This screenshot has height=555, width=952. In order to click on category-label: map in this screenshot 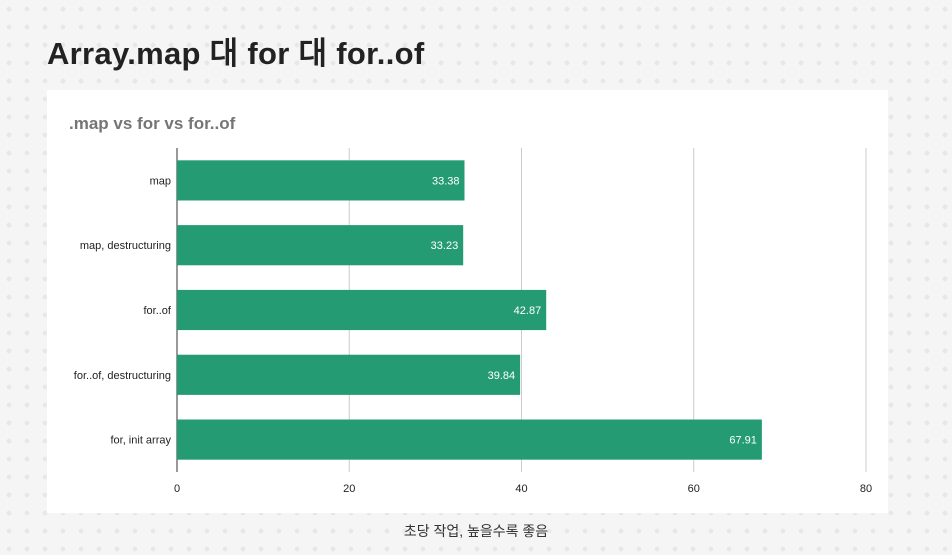, I will do `click(160, 181)`.